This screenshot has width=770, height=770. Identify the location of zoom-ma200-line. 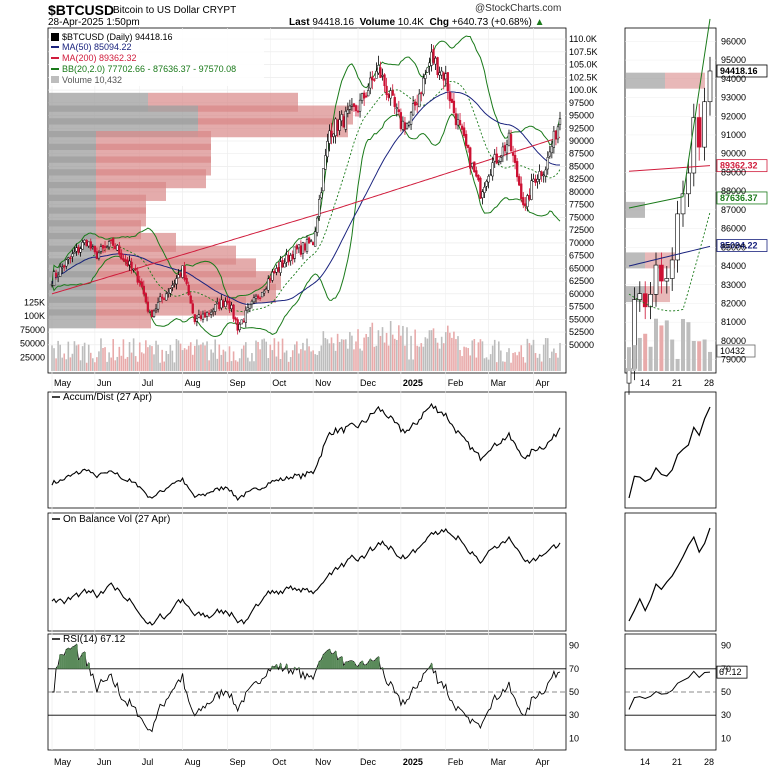
(669, 168).